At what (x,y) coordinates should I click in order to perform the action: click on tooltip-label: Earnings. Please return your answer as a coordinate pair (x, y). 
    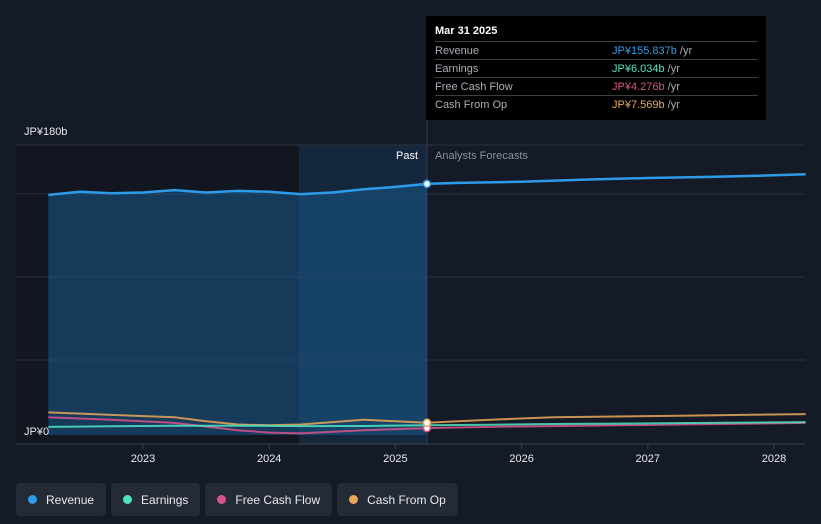
    Looking at the image, I should click on (457, 68).